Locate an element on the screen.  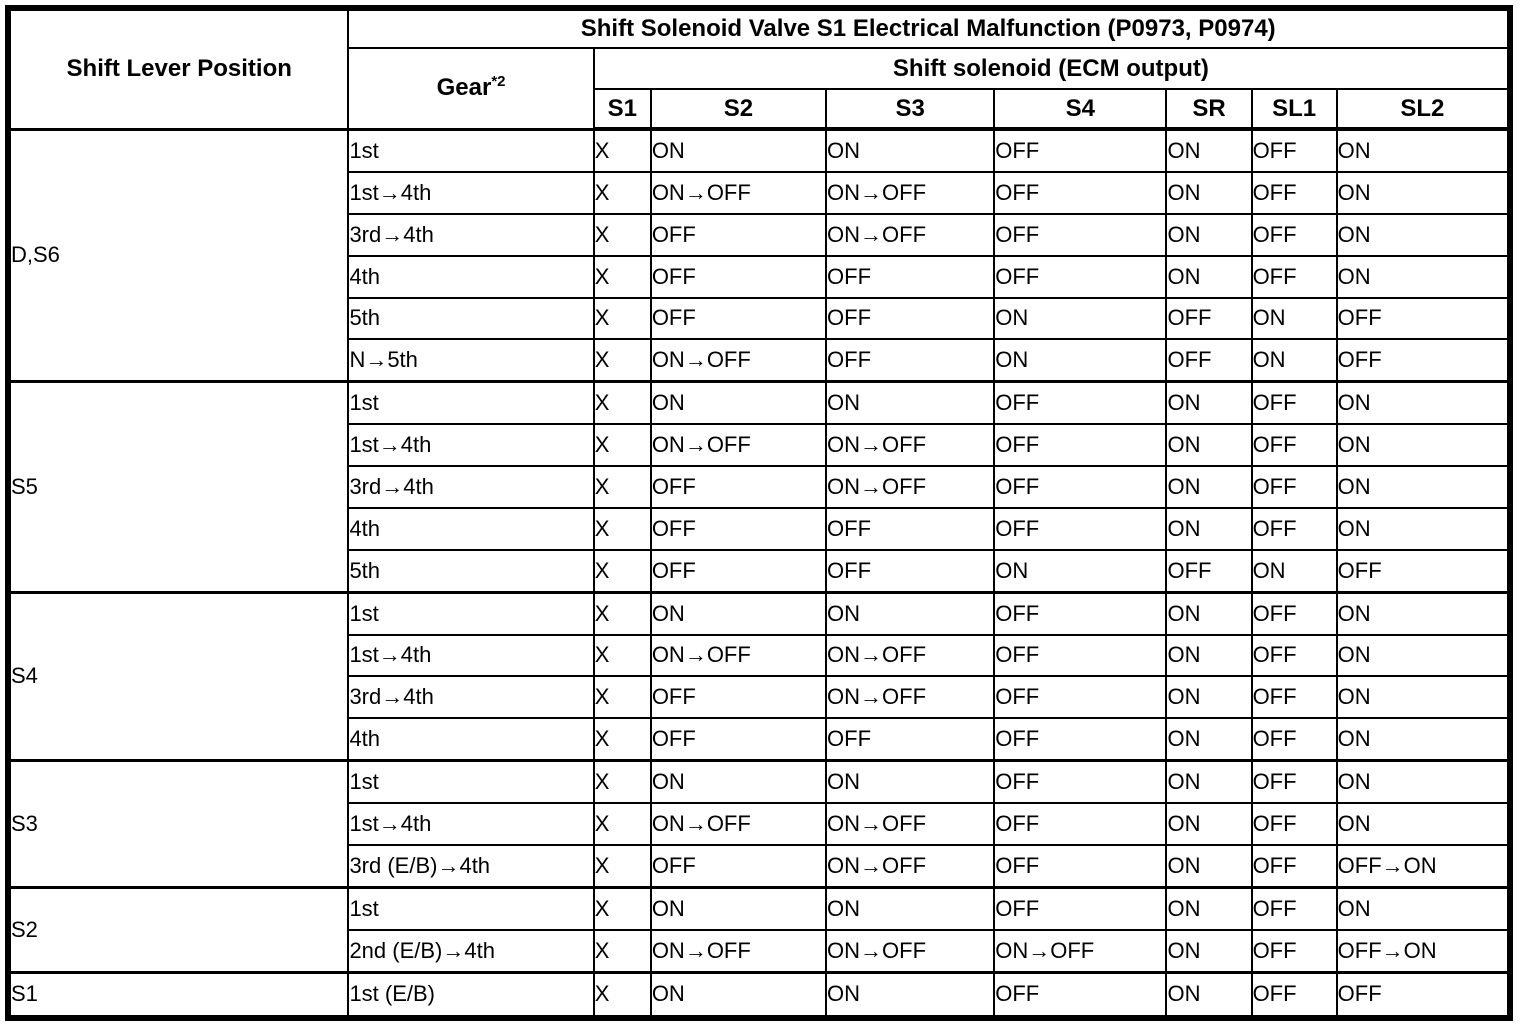
shift-lever-position-cell: D,S6 is located at coordinates (178, 255).